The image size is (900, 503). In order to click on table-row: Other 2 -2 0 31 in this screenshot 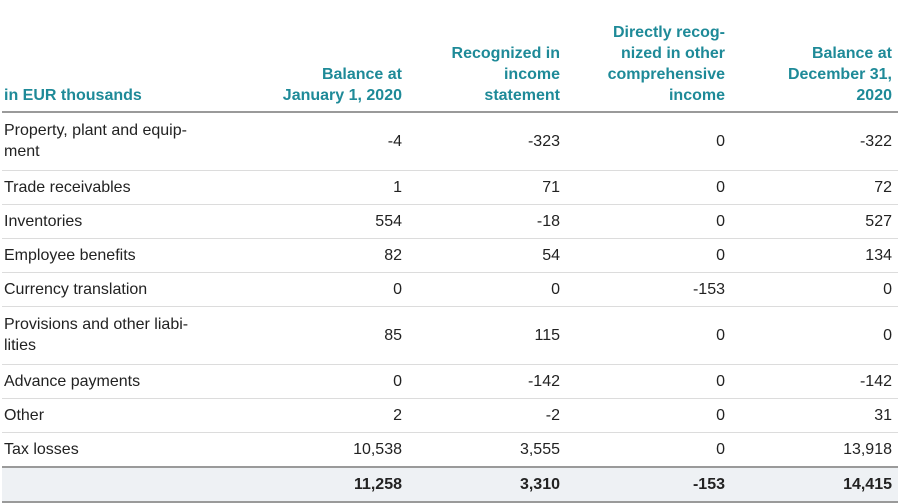, I will do `click(450, 415)`.